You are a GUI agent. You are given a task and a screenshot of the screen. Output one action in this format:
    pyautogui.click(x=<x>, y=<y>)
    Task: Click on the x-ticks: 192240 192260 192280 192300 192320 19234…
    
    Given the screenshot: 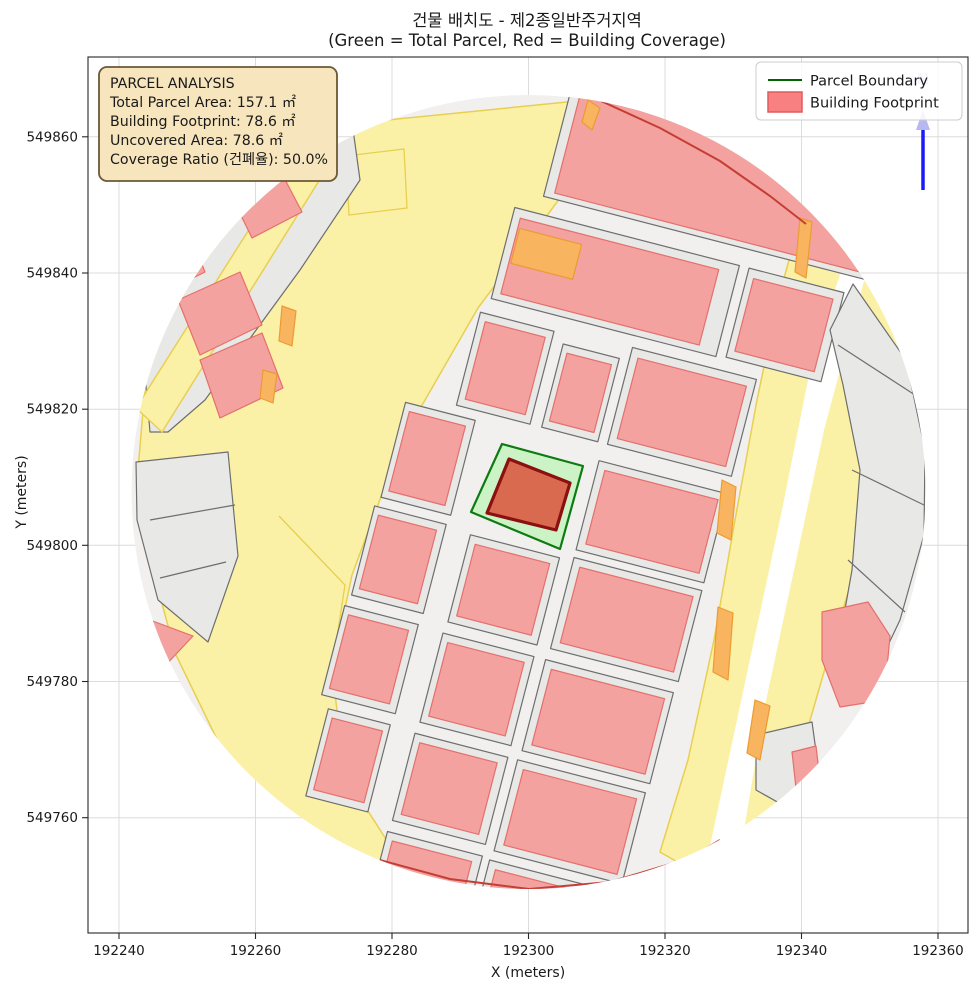 What is the action you would take?
    pyautogui.click(x=528, y=946)
    